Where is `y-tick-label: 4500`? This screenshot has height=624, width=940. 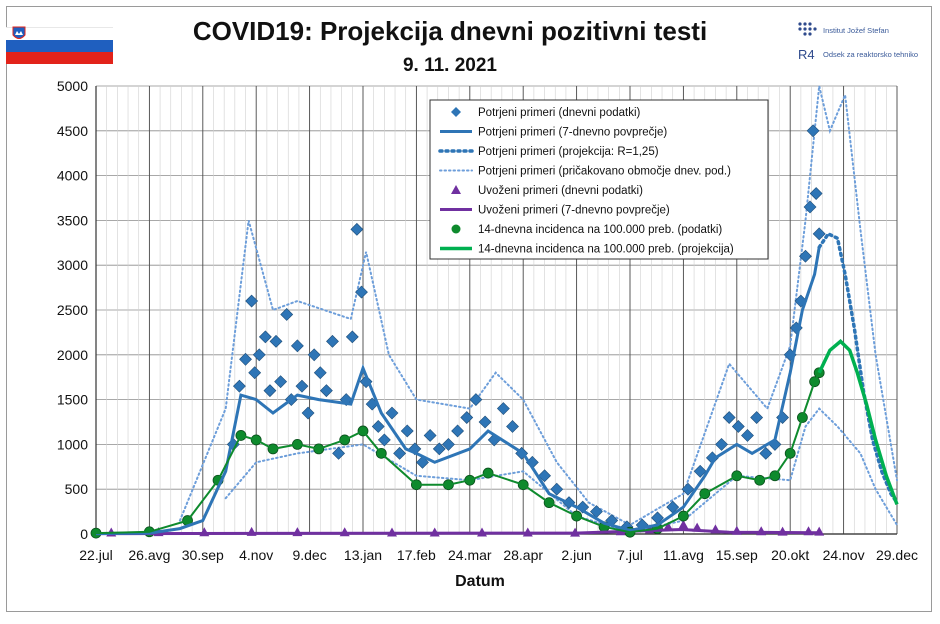 y-tick-label: 4500 is located at coordinates (72, 131).